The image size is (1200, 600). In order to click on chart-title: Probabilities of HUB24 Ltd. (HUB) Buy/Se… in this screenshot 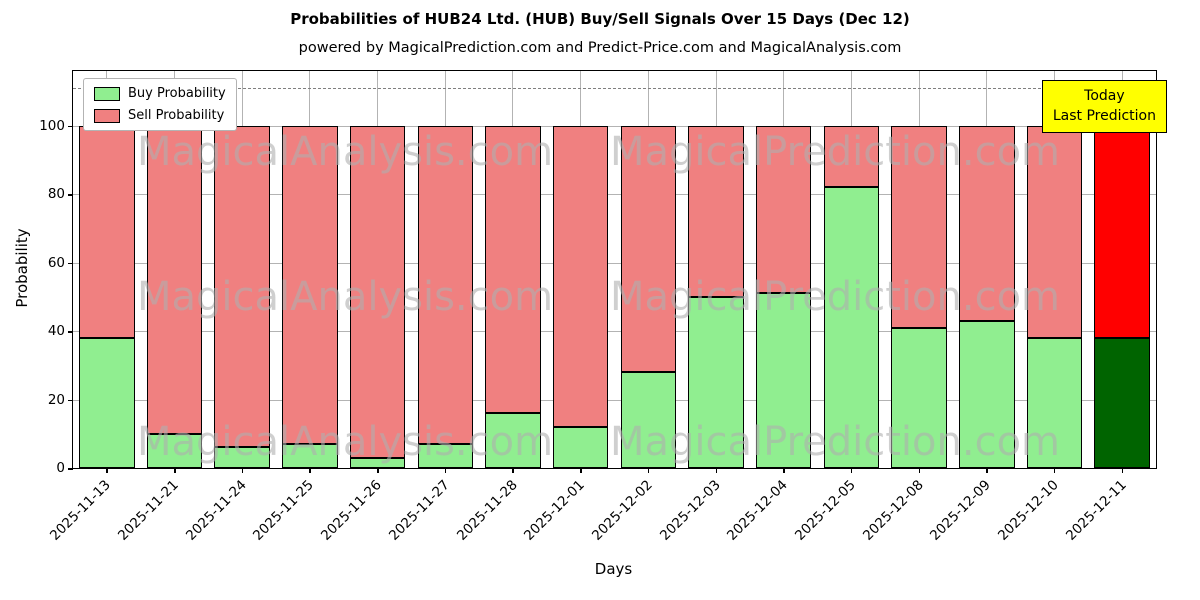, I will do `click(600, 19)`.